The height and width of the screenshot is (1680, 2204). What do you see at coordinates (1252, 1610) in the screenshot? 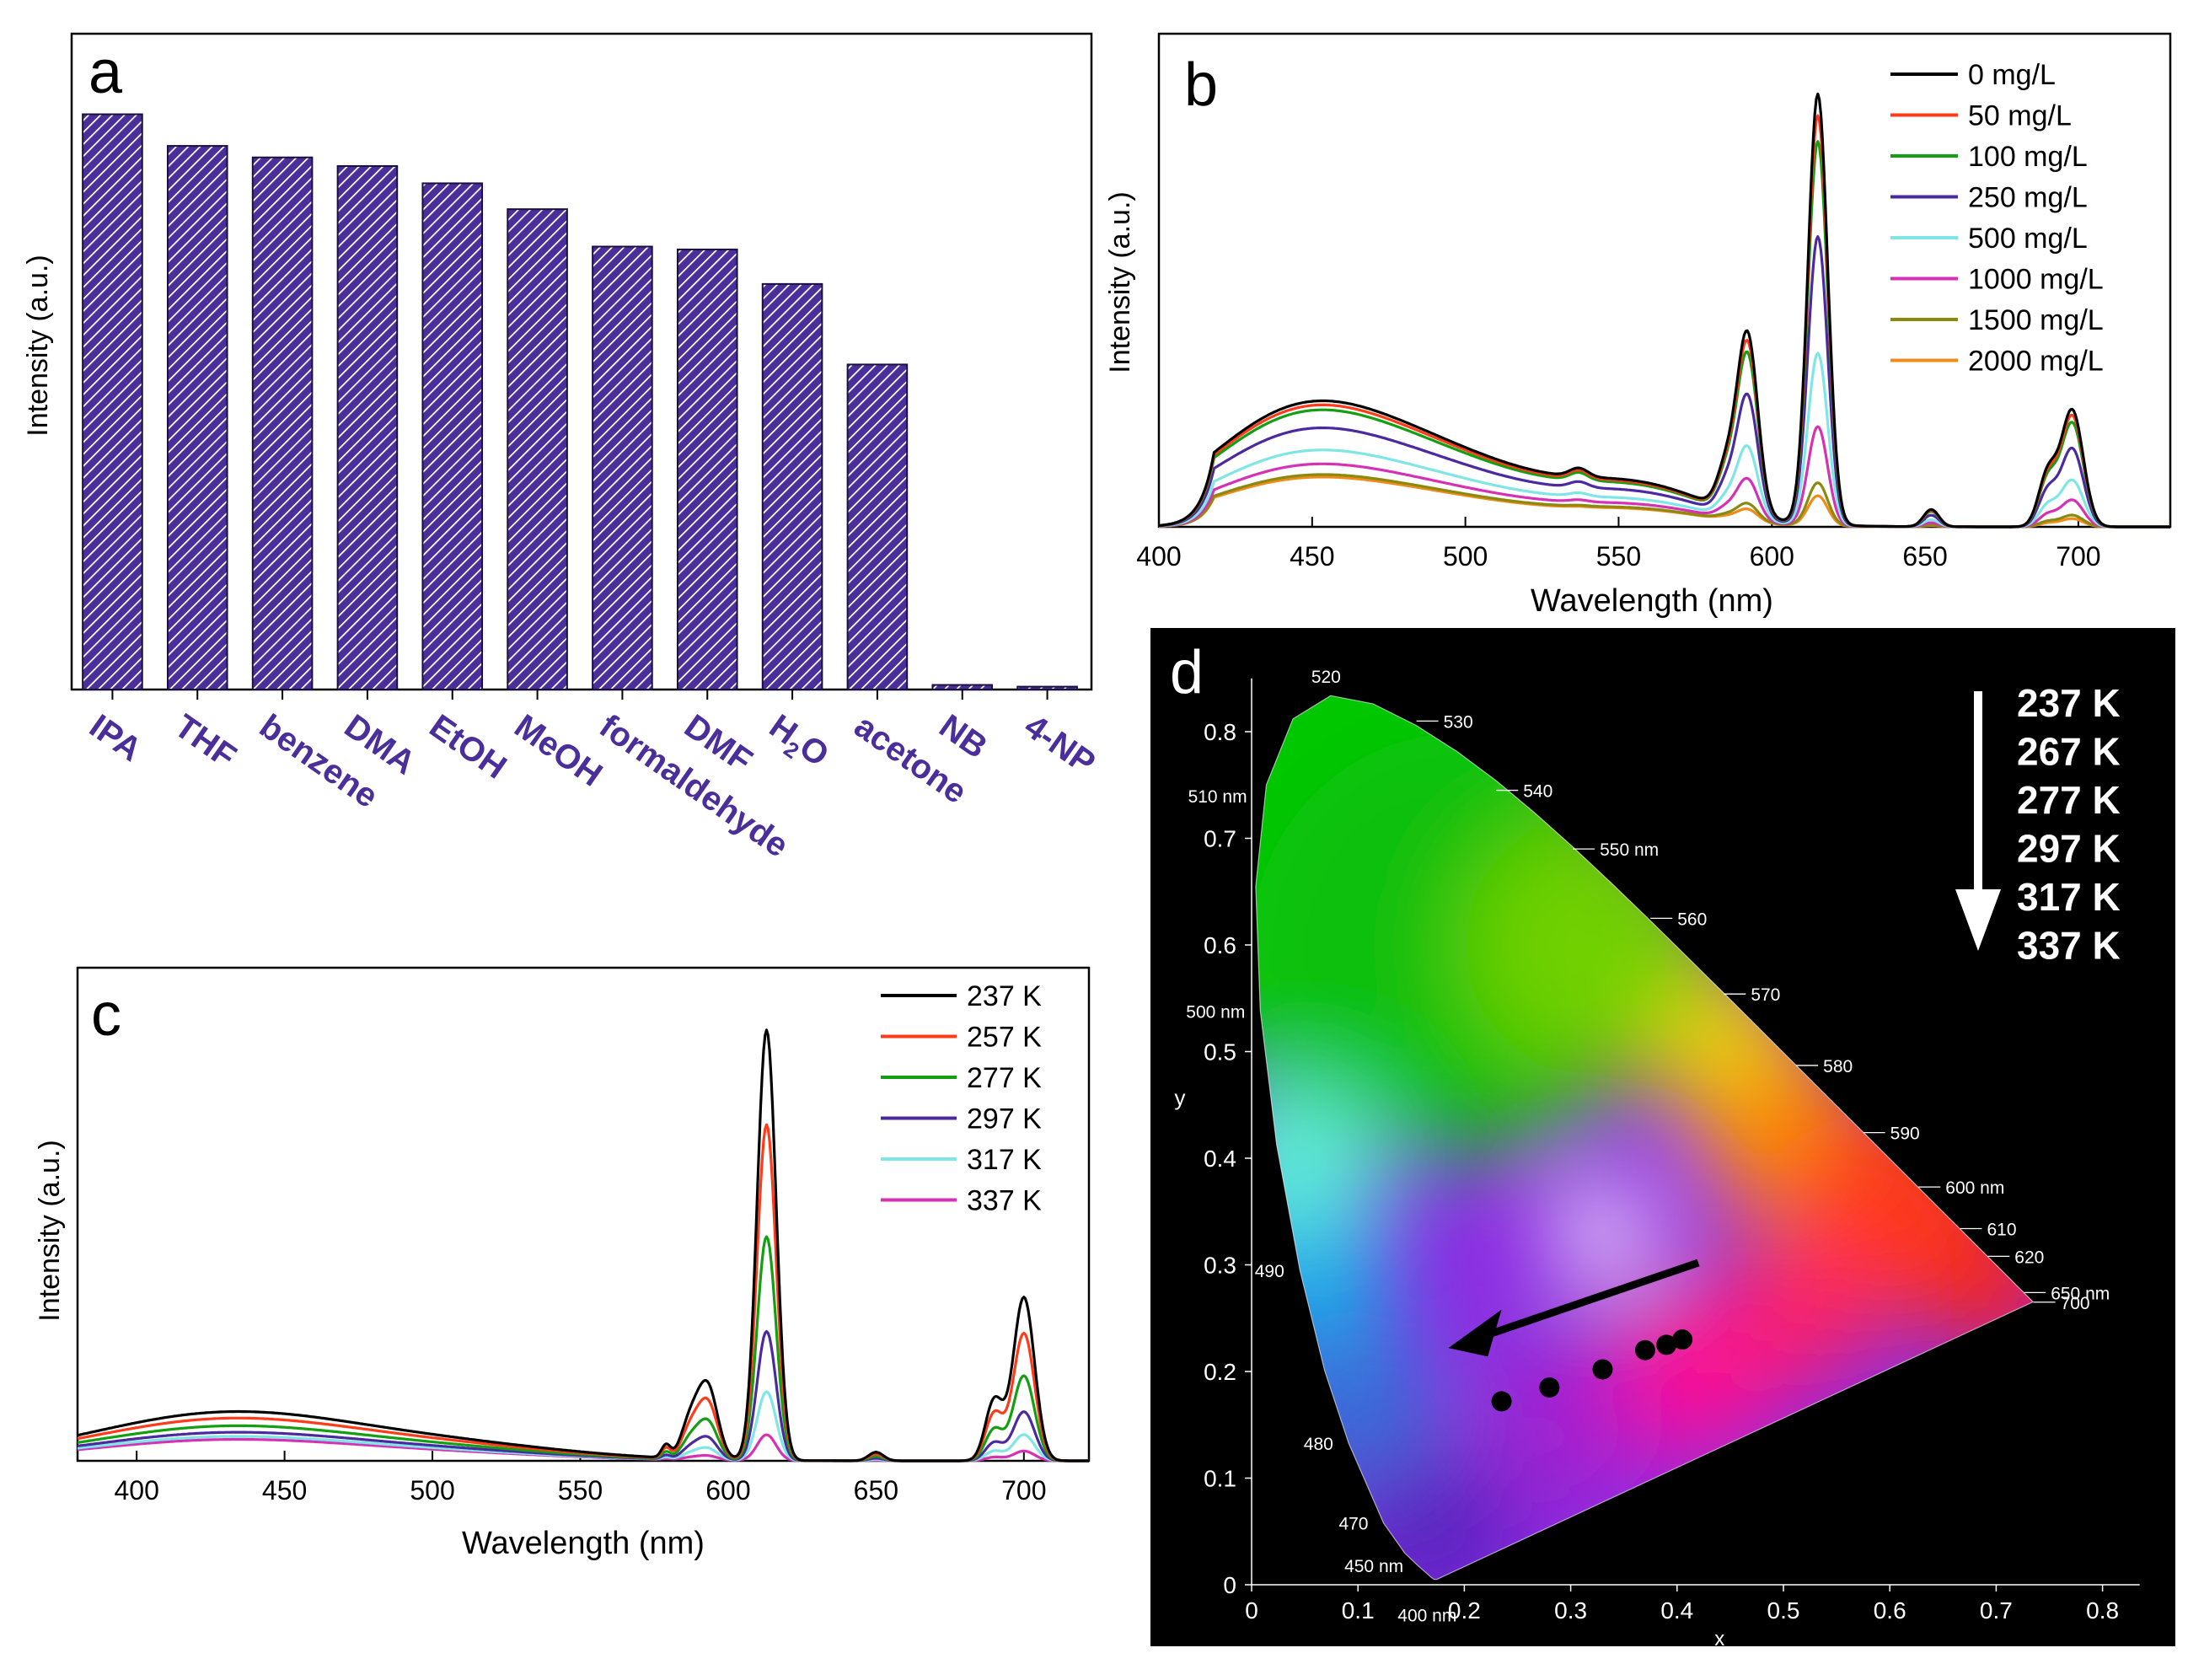
I see `d-x-tick-label-0: 0` at bounding box center [1252, 1610].